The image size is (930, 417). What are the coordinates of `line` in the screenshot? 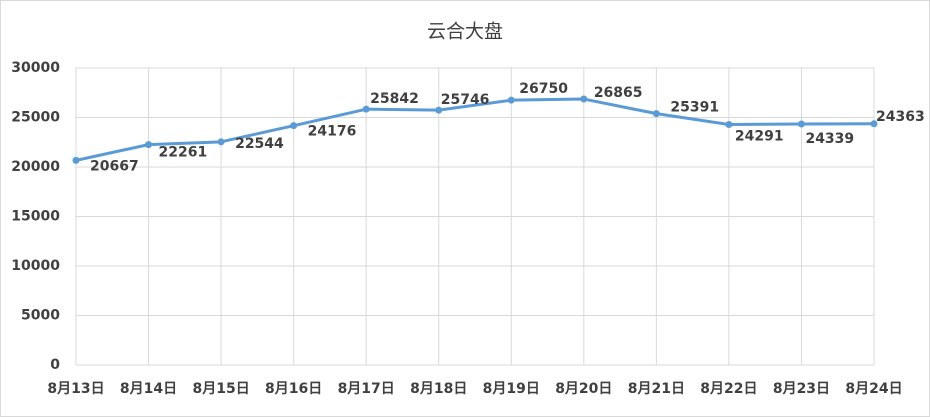 It's located at (475, 129).